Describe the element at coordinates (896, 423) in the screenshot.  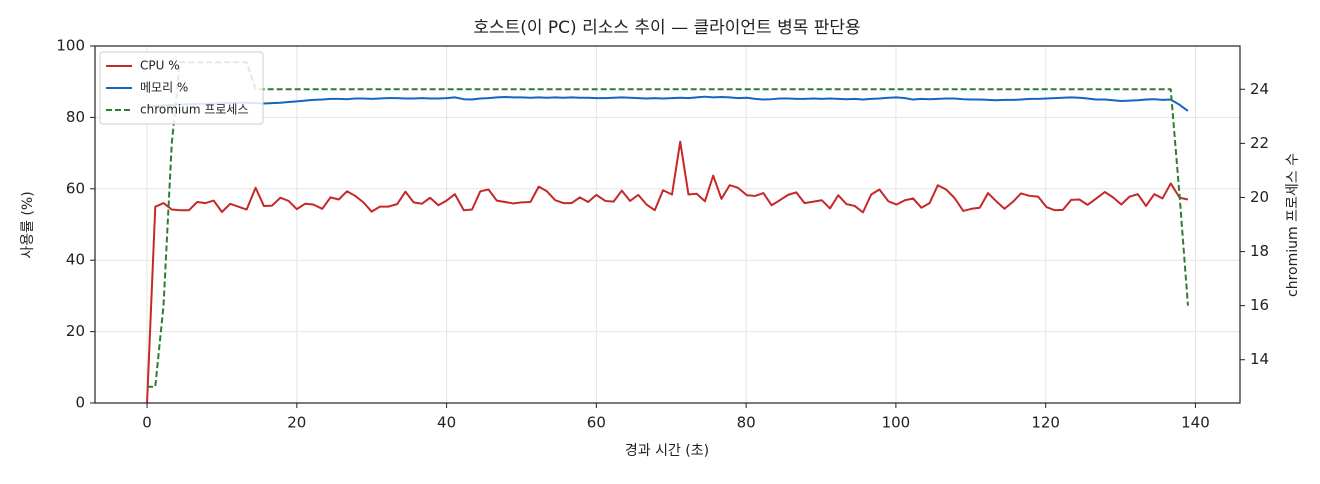
I see `x-tick-label: 100` at that location.